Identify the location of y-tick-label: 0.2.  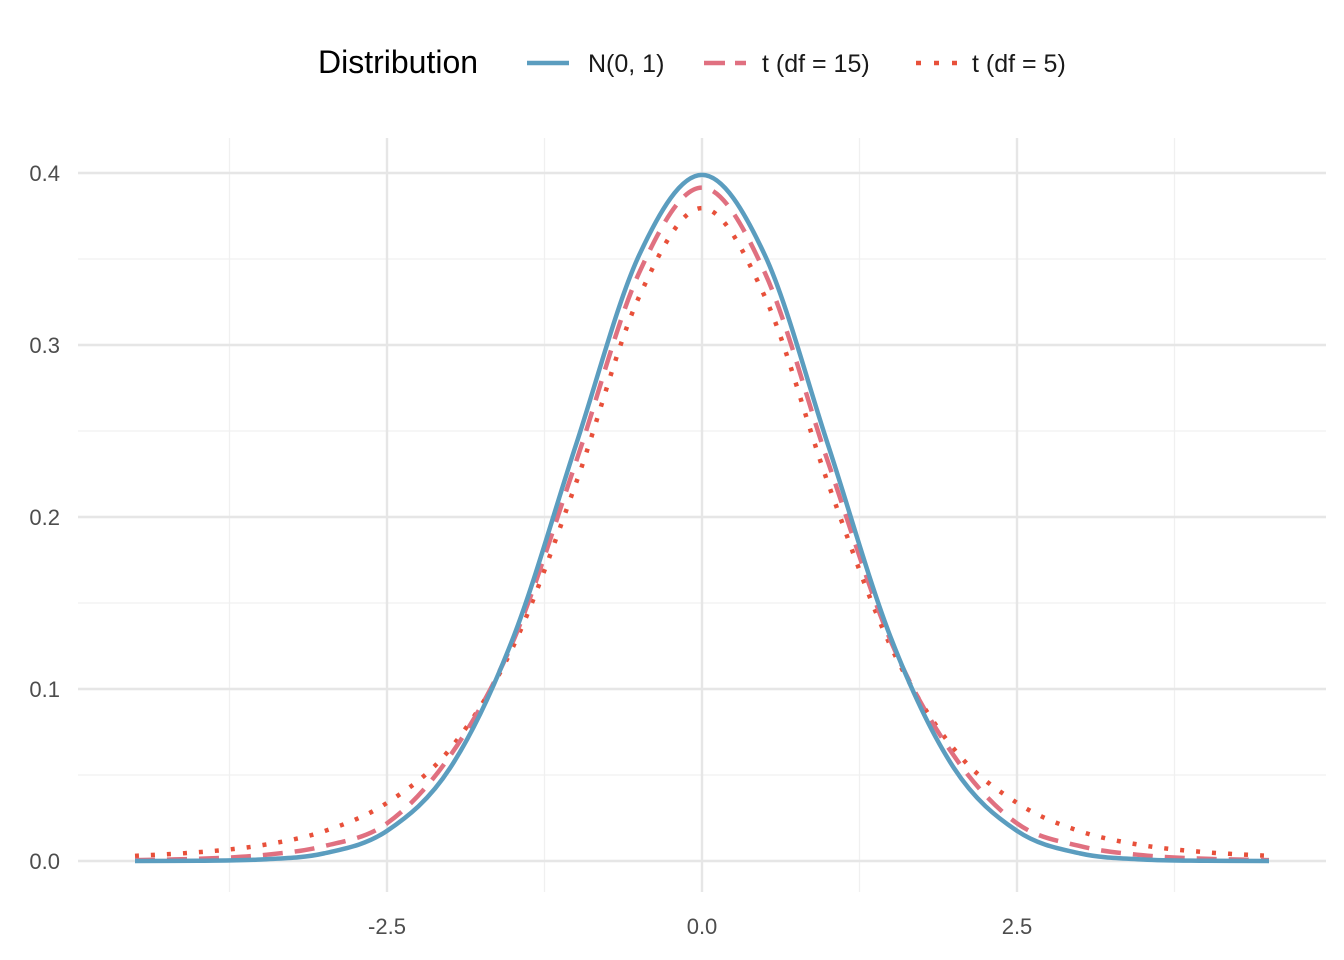
(44, 517).